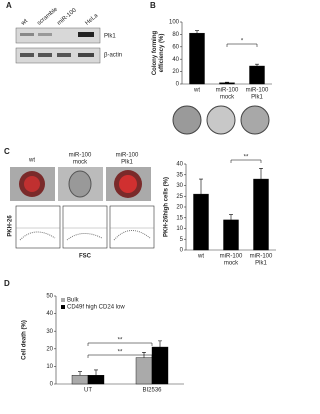  What do you see at coordinates (167, 207) in the screenshot?
I see `y-axis-label: PKH-26high cells (%)` at bounding box center [167, 207].